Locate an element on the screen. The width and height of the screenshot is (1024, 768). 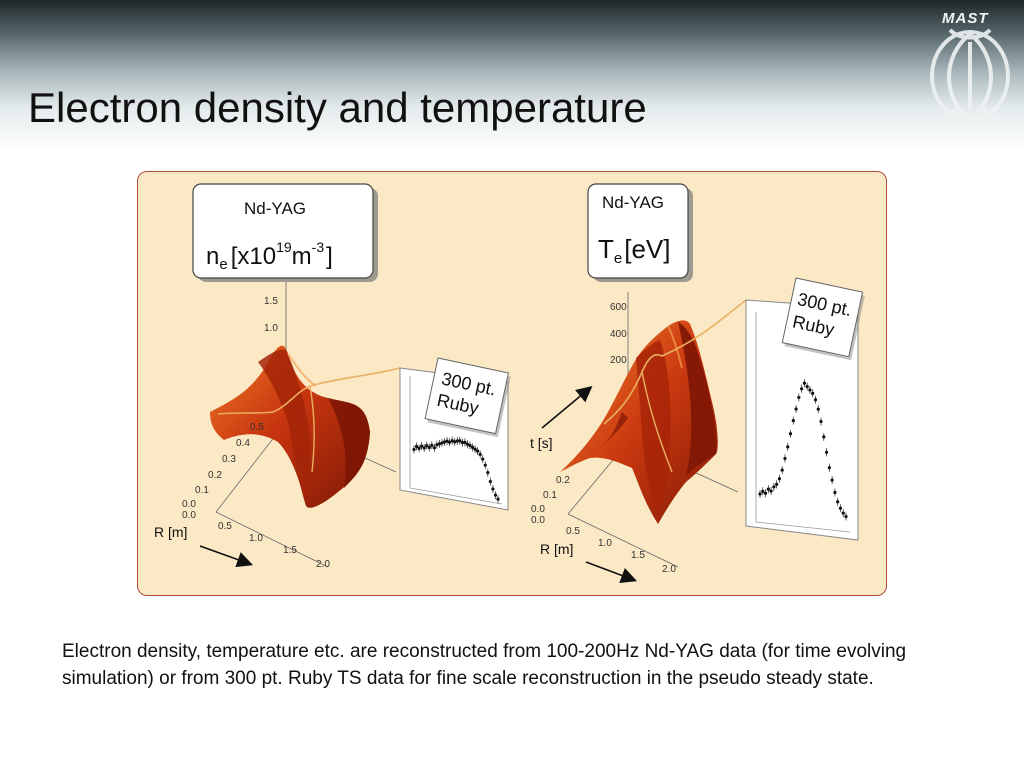
right-profile-line-front is located at coordinates (657, 422).